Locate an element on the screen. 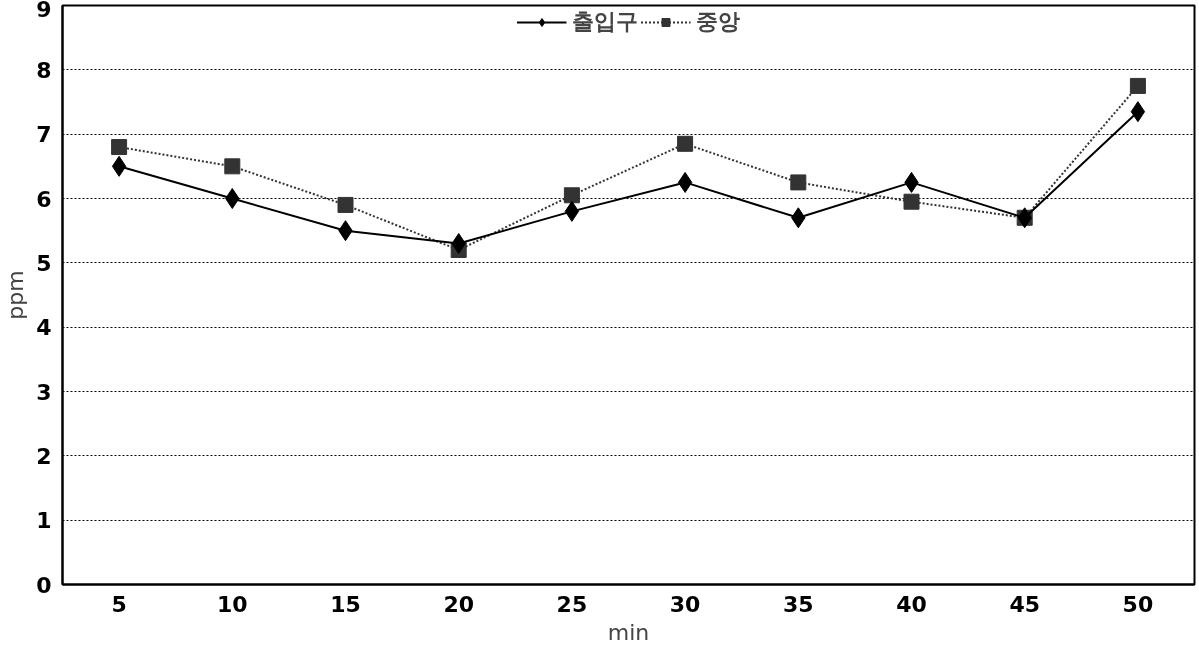 The image size is (1199, 647). x-tick-label: 50 is located at coordinates (1138, 604).